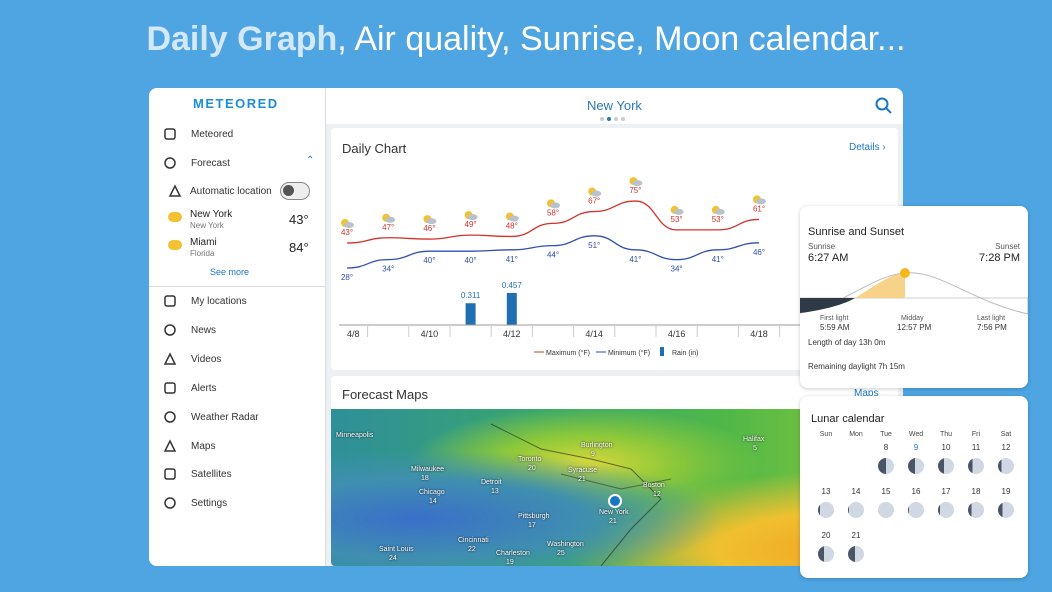  I want to click on x-tick-label: 4/10, so click(430, 334).